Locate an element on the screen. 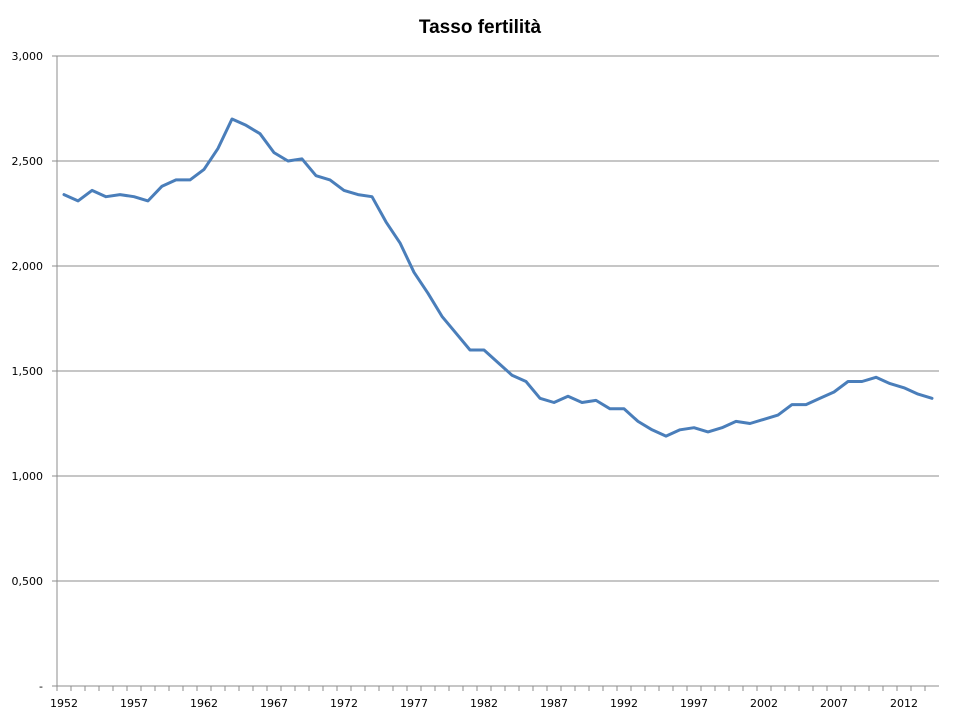 The width and height of the screenshot is (960, 720). x-tick-label: 1982 is located at coordinates (484, 703).